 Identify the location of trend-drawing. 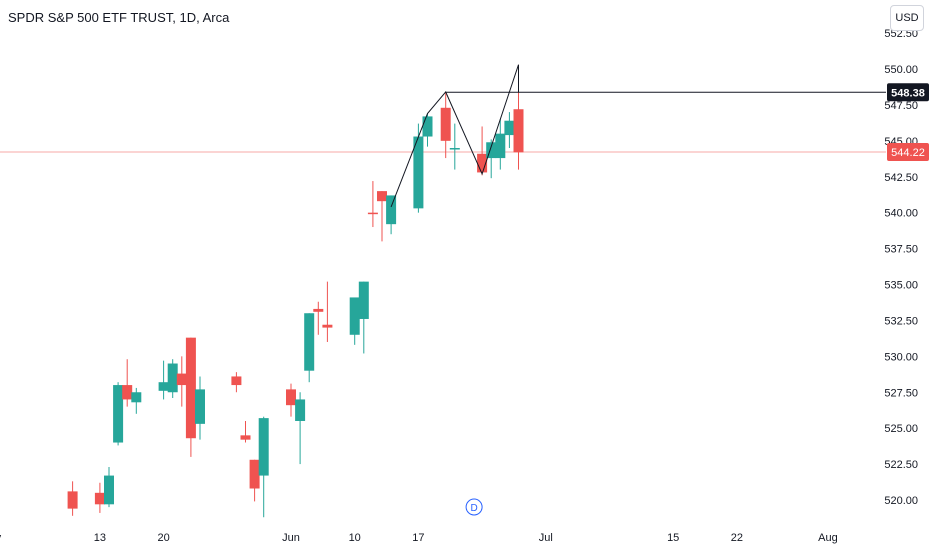
(454, 136).